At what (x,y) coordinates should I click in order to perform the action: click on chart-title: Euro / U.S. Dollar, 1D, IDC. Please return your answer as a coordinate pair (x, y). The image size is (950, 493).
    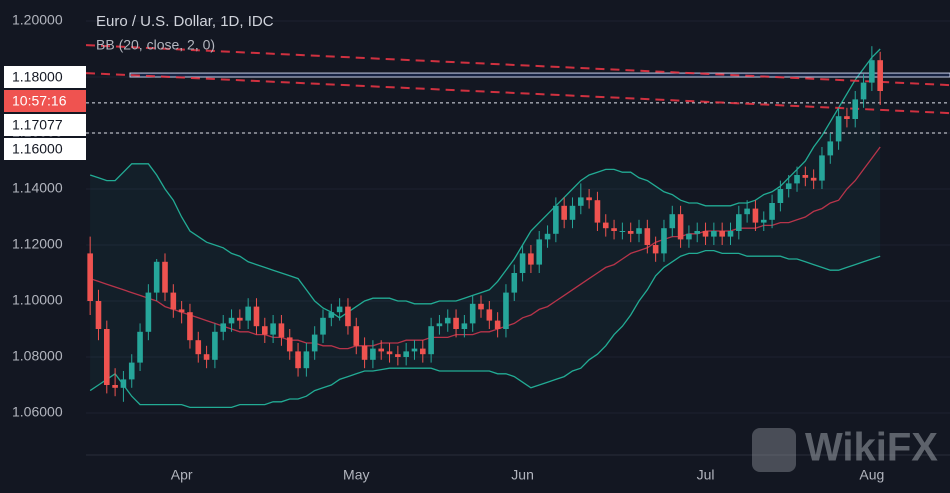
    Looking at the image, I should click on (185, 21).